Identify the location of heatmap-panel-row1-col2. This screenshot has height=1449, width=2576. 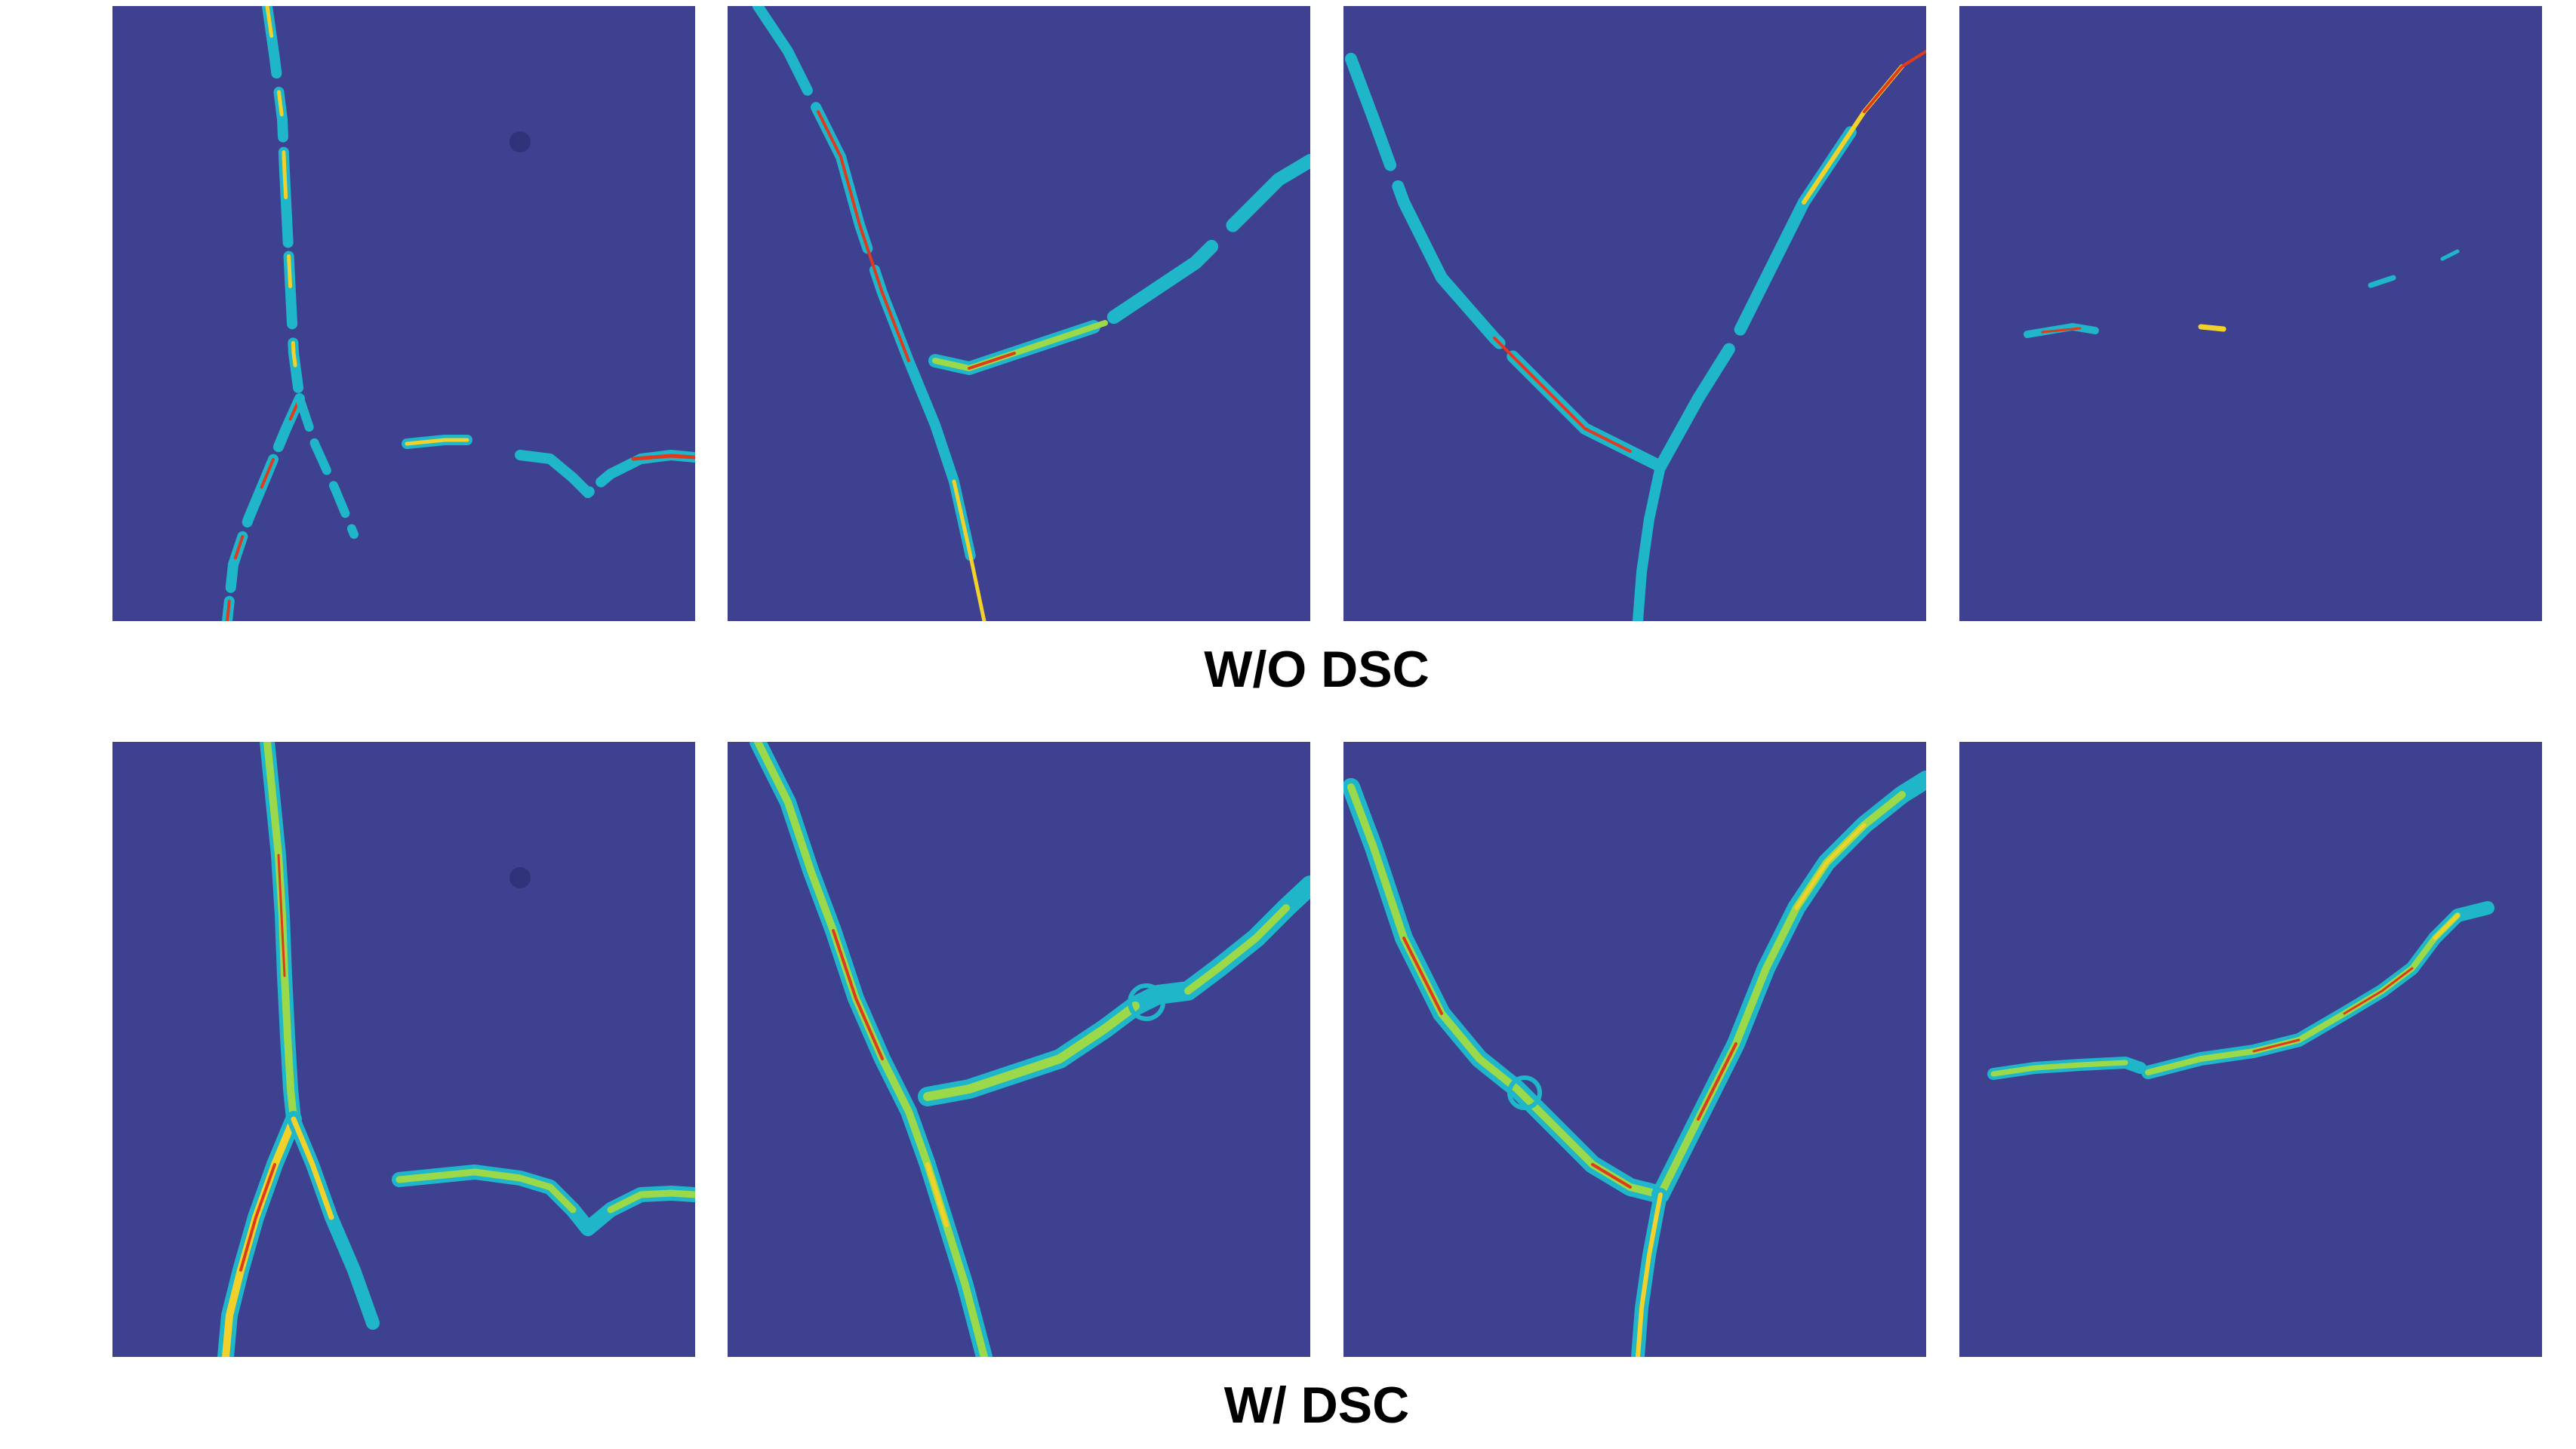
(1019, 313).